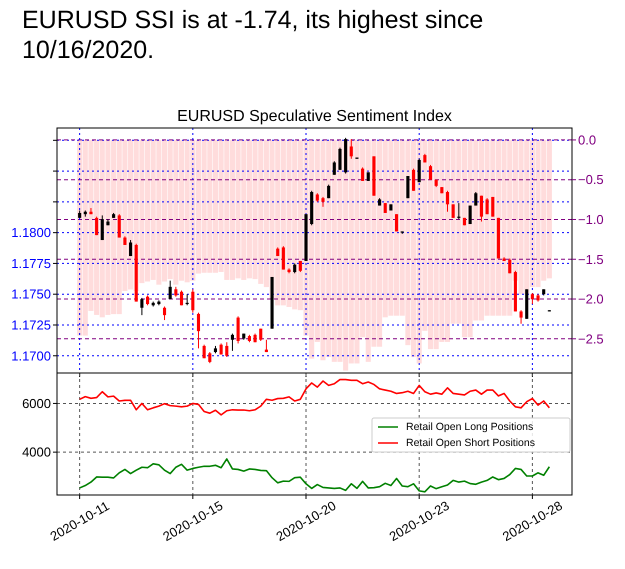 This screenshot has height=569, width=625. What do you see at coordinates (31, 263) in the screenshot?
I see `y-tick-label: 1.1775` at bounding box center [31, 263].